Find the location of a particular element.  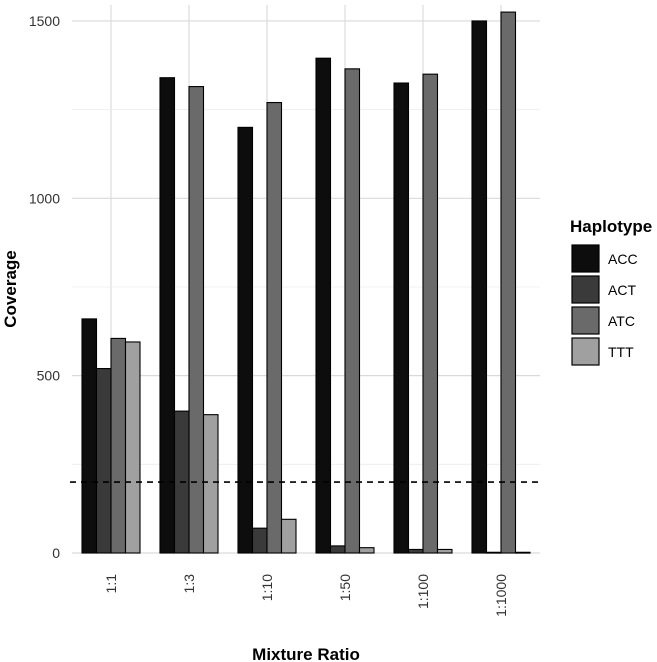

y-axis-title: Coverage is located at coordinates (10, 288).